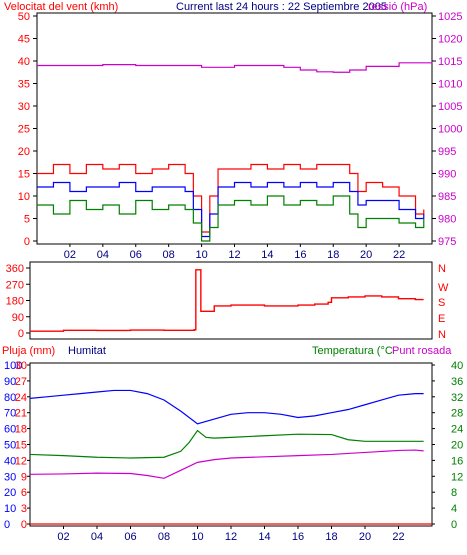 This screenshot has height=555, width=467. I want to click on humidity-tick: 60, so click(10, 430).